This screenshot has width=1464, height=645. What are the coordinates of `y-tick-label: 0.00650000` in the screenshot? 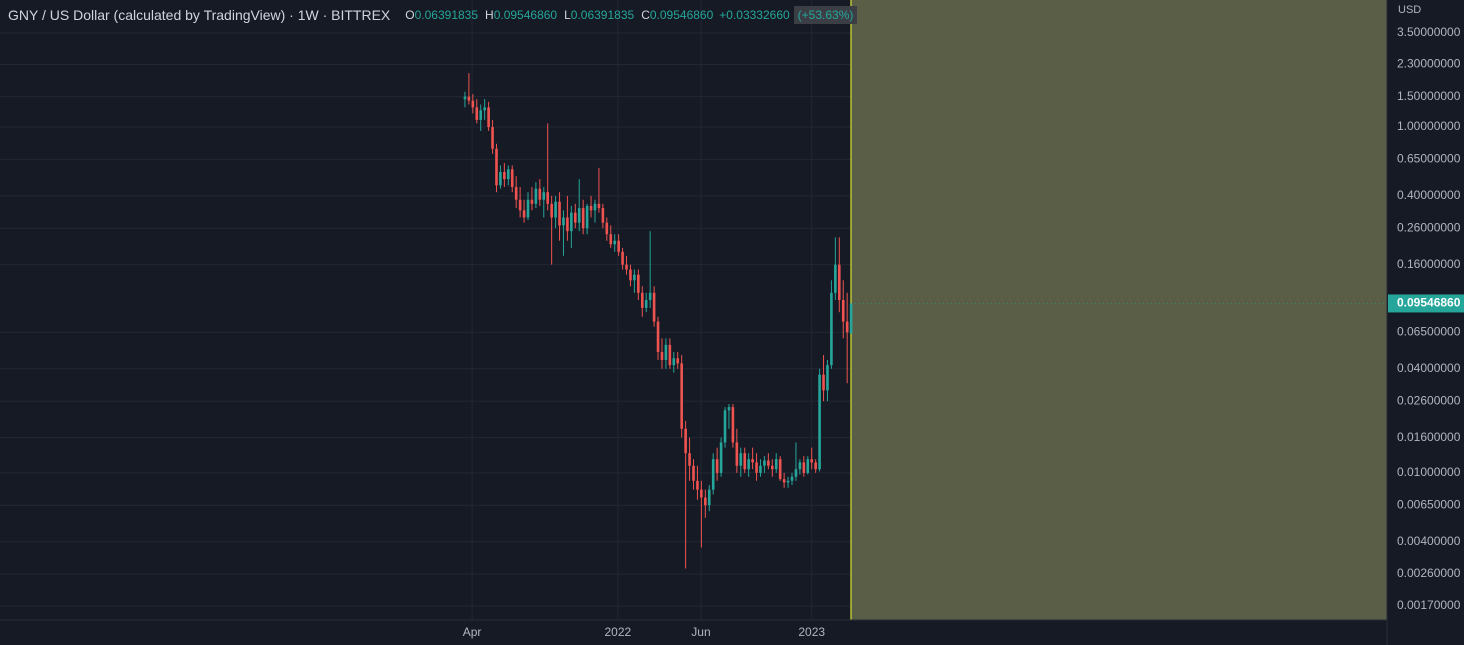 It's located at (1429, 504).